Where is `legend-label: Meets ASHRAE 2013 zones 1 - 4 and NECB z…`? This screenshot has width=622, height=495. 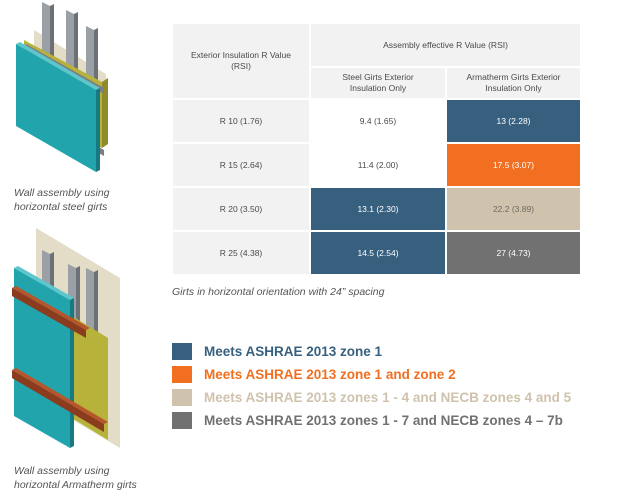 legend-label: Meets ASHRAE 2013 zones 1 - 4 and NECB z… is located at coordinates (388, 397).